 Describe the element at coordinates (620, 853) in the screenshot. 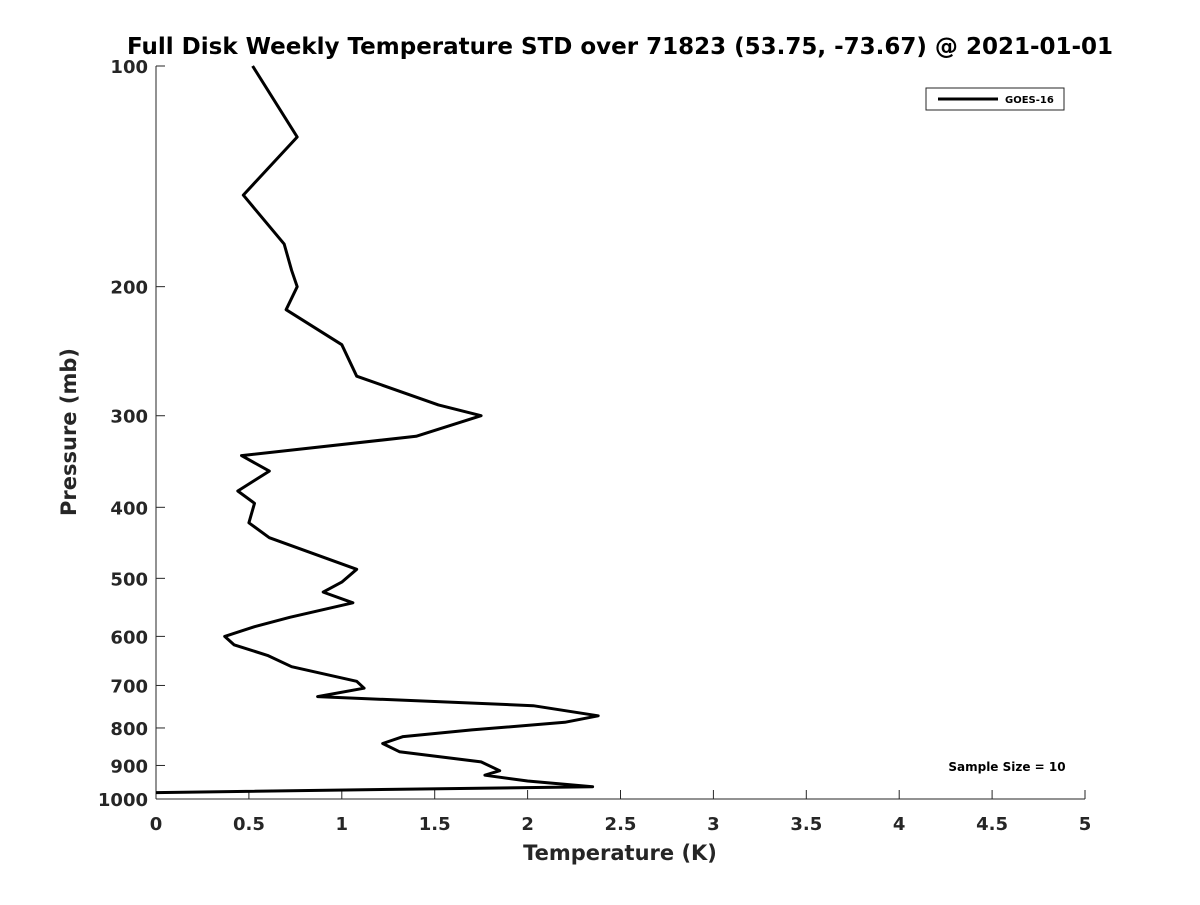

I see `x-axis-label: Temperature (K)` at that location.